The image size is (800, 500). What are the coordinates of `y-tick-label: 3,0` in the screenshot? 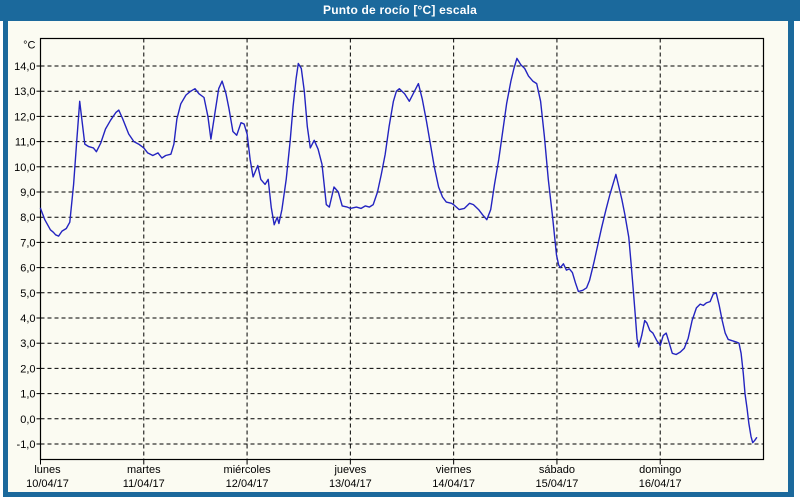 It's located at (27, 344).